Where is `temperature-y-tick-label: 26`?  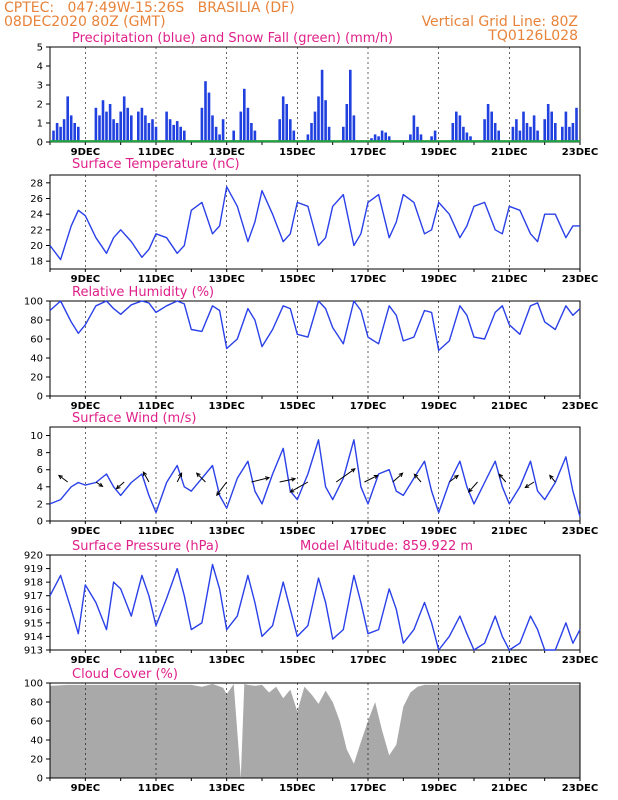
temperature-y-tick-label: 26 is located at coordinates (36, 199).